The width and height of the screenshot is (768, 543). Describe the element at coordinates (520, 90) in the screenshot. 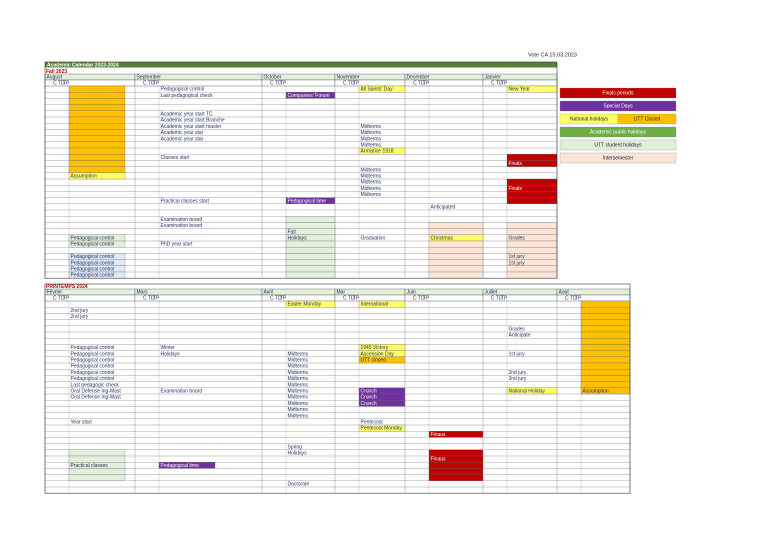

I see `event-label: New Year` at that location.